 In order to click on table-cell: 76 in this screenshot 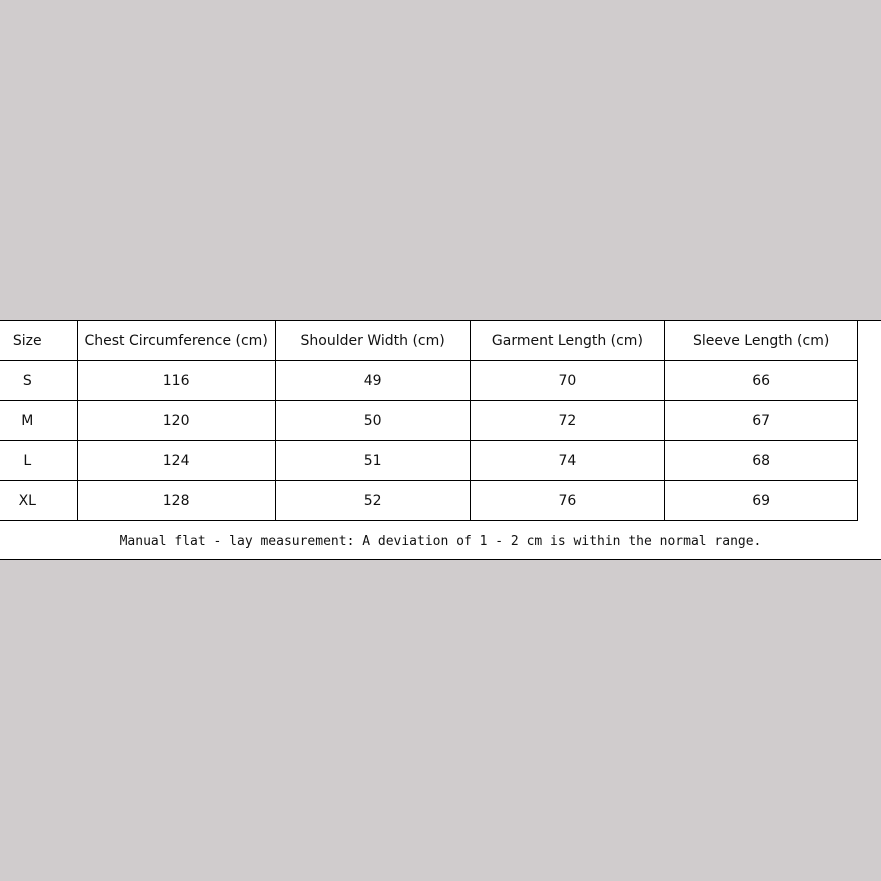, I will do `click(567, 500)`.